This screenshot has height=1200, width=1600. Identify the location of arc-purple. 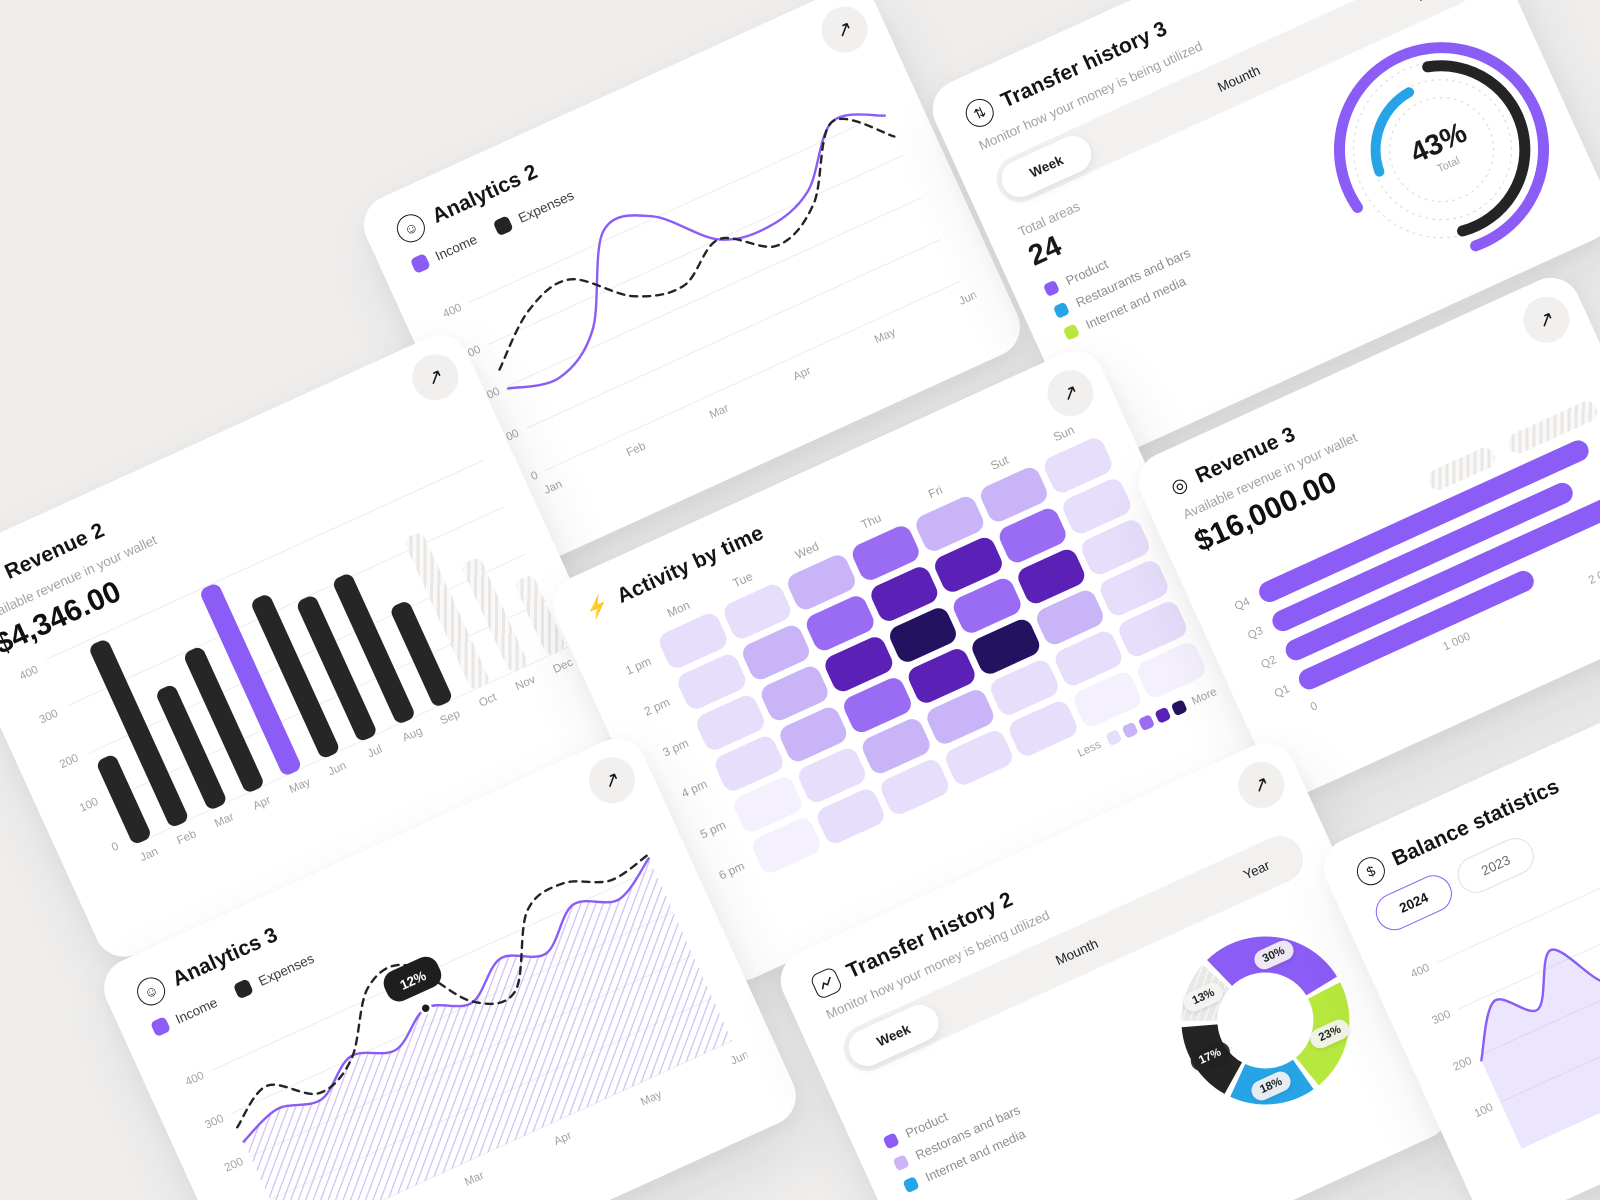
(1442, 147).